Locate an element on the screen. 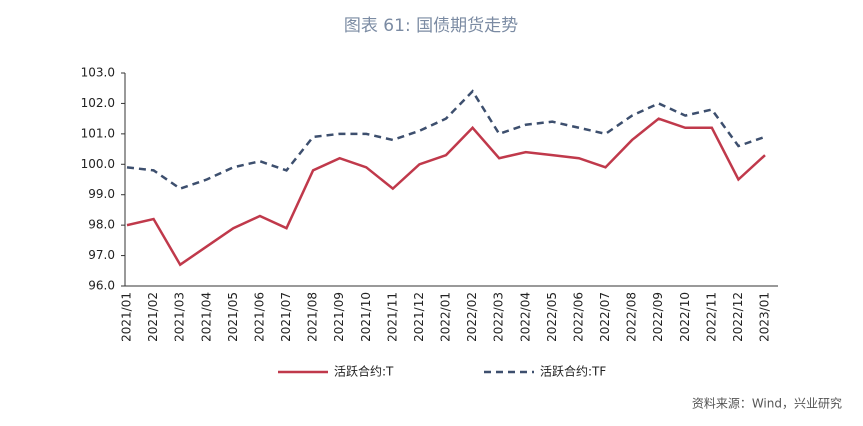 This screenshot has width=863, height=426. x-tick-label: 2021/10 is located at coordinates (366, 317).